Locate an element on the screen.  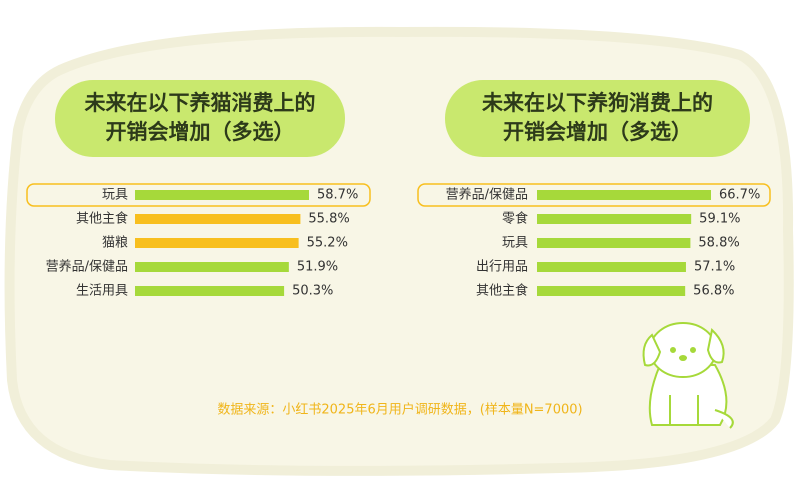
value-label: 50.3% is located at coordinates (312, 291).